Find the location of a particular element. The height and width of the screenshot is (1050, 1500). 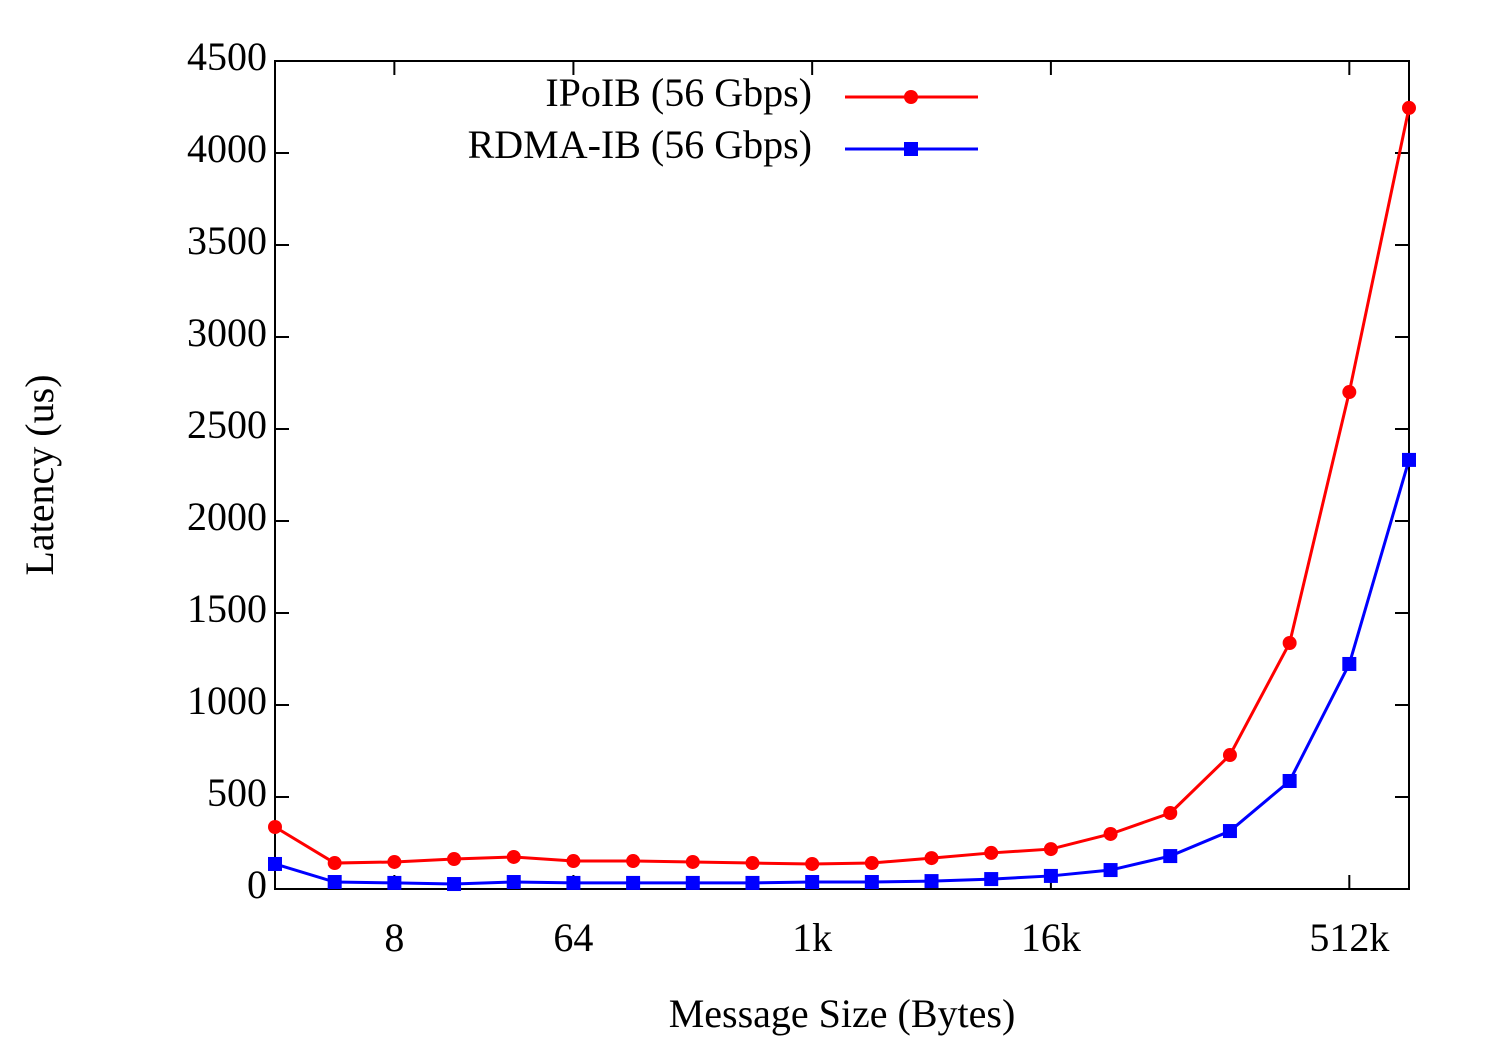

y-tick-label: 0 is located at coordinates (257, 884).